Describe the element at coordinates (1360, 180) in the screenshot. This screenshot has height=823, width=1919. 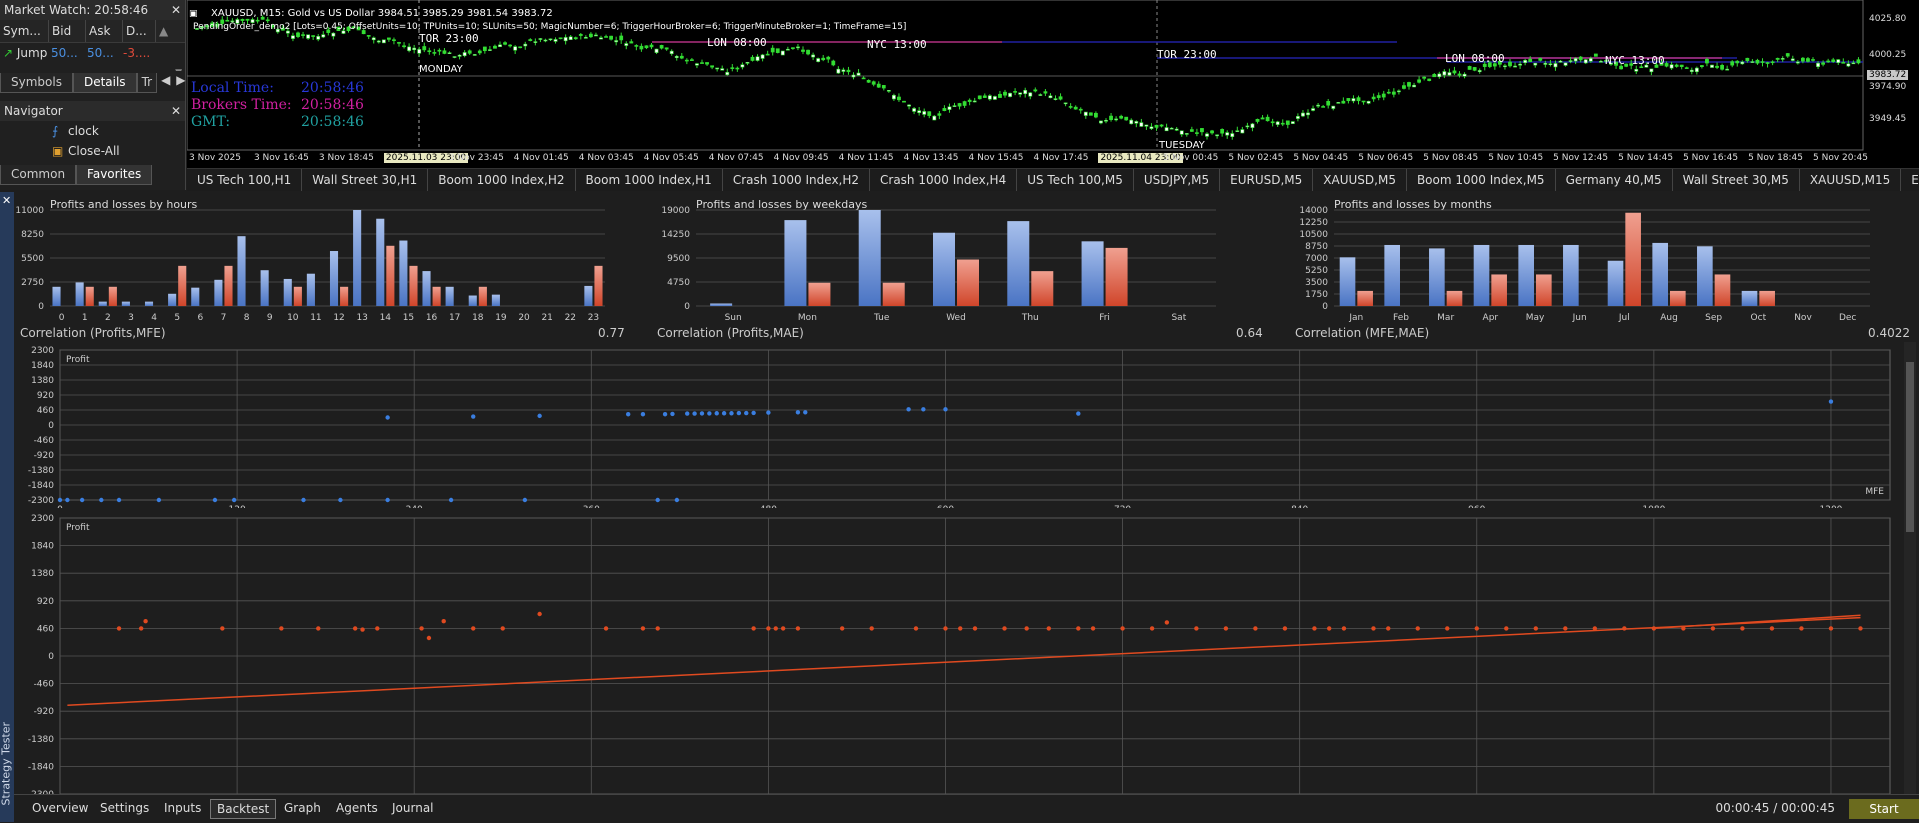
I see `chart-tab: XAUUSD,M5` at that location.